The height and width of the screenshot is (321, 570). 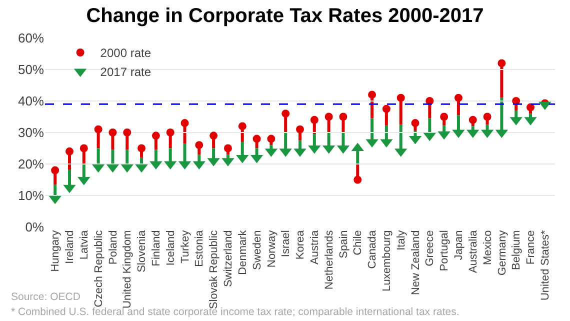 What do you see at coordinates (430, 248) in the screenshot?
I see `x-tick-label: Greece` at bounding box center [430, 248].